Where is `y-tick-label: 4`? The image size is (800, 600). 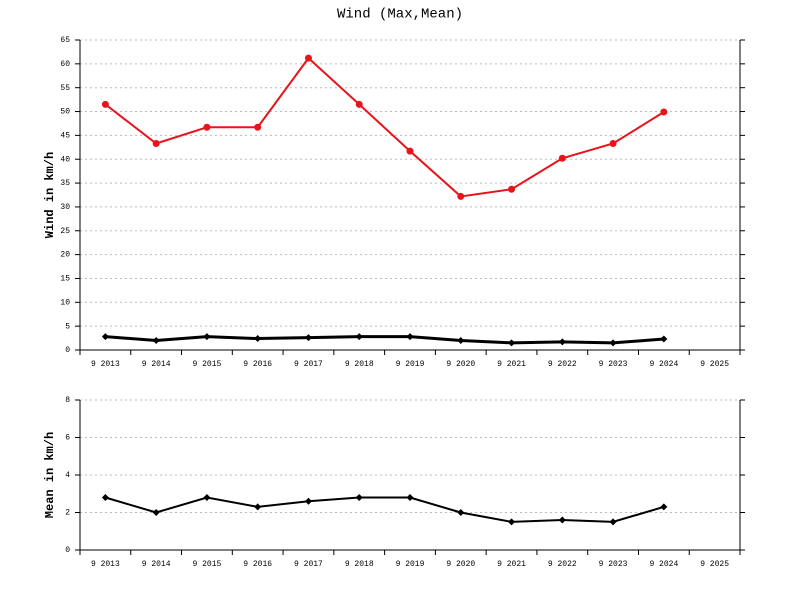
y-tick-label: 4 is located at coordinates (67, 475).